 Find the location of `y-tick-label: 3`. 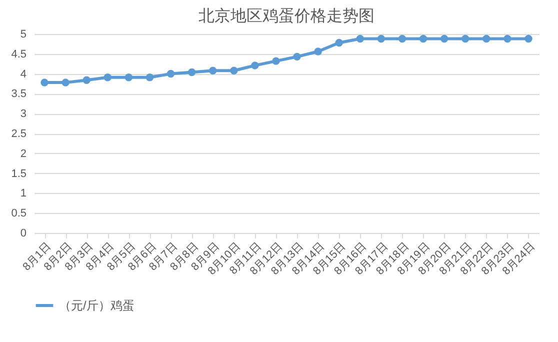

y-tick-label: 3 is located at coordinates (23, 114).